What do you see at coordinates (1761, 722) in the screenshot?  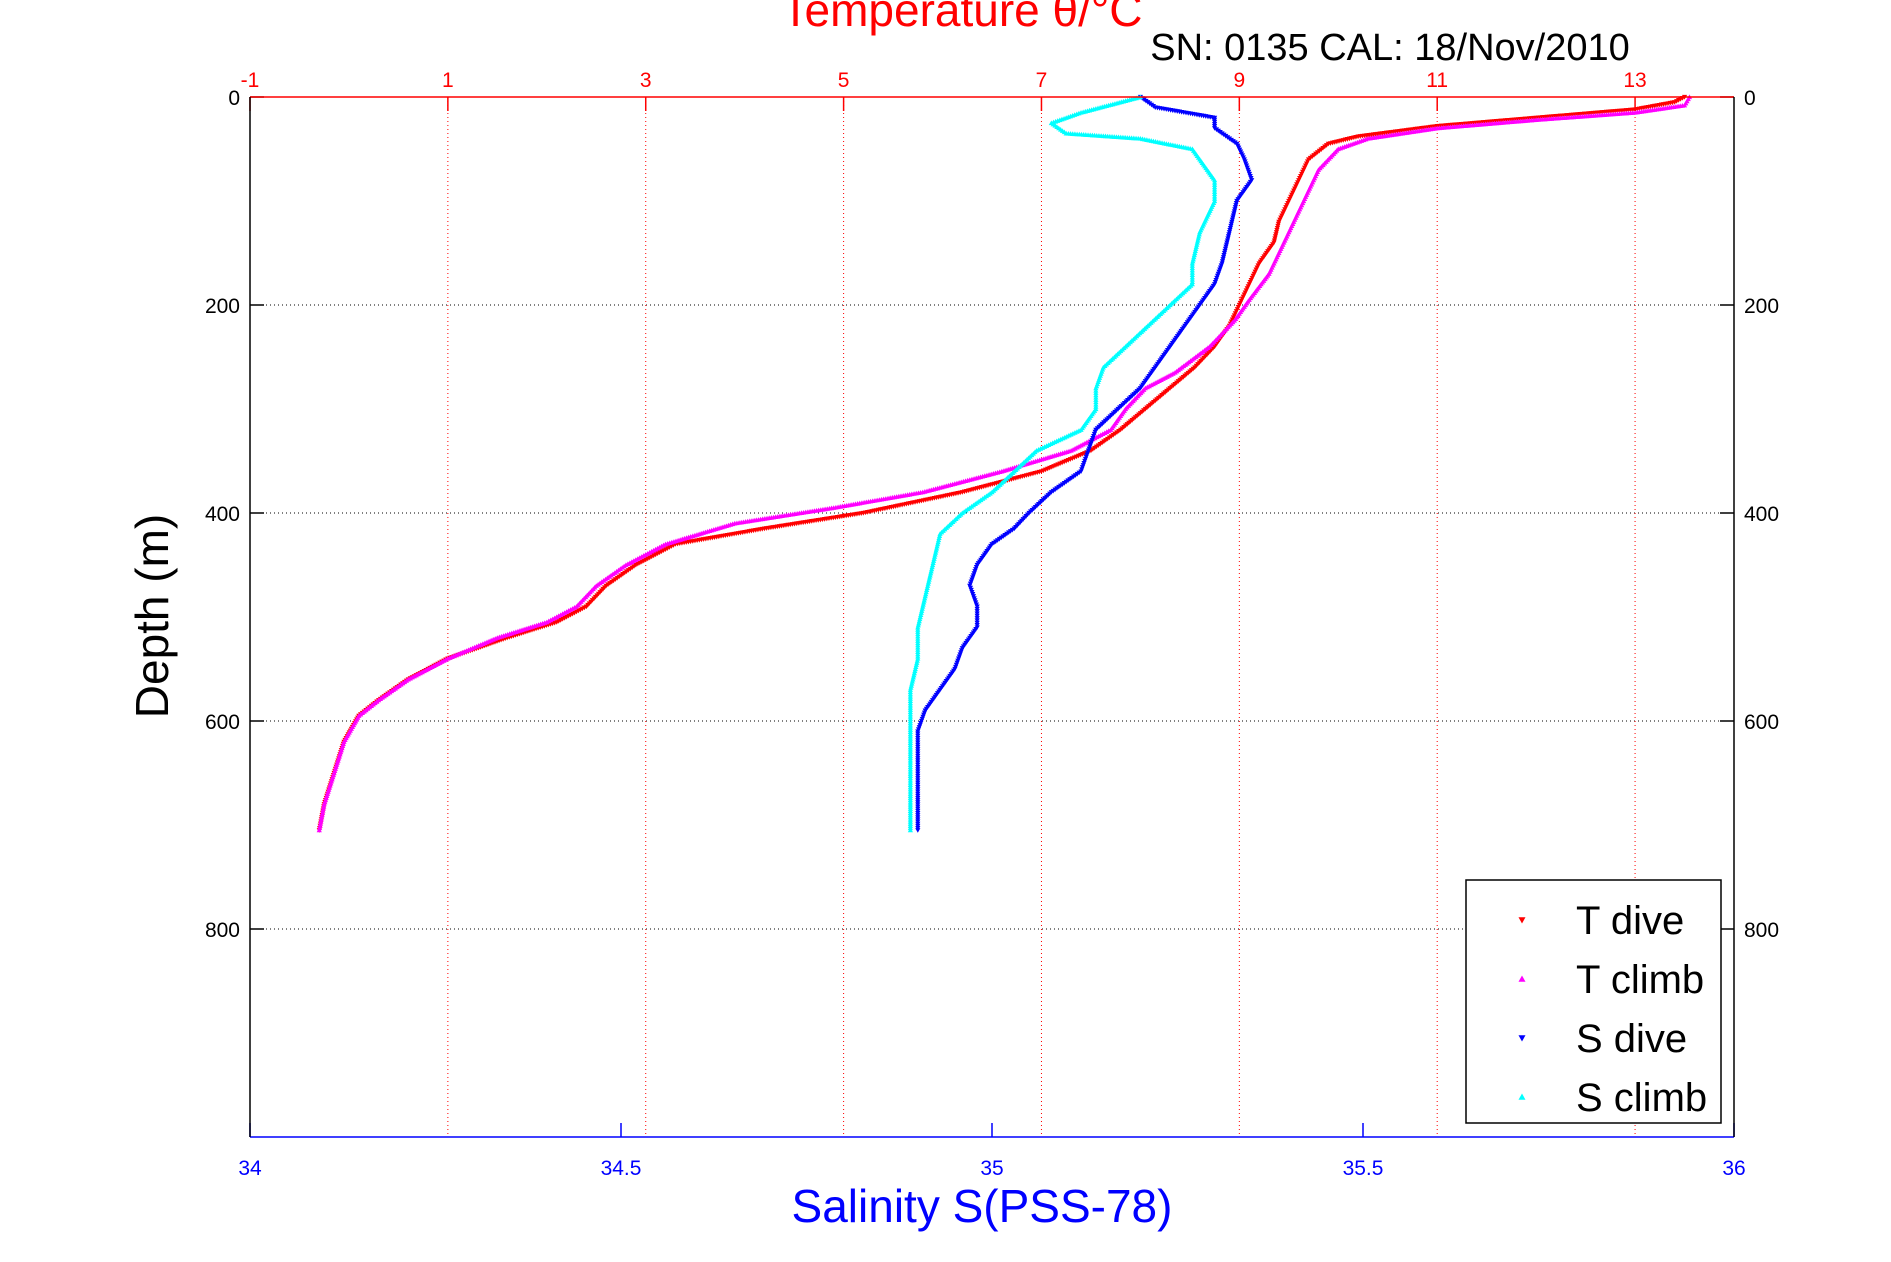 I see `depth-tick-label-right: 600` at bounding box center [1761, 722].